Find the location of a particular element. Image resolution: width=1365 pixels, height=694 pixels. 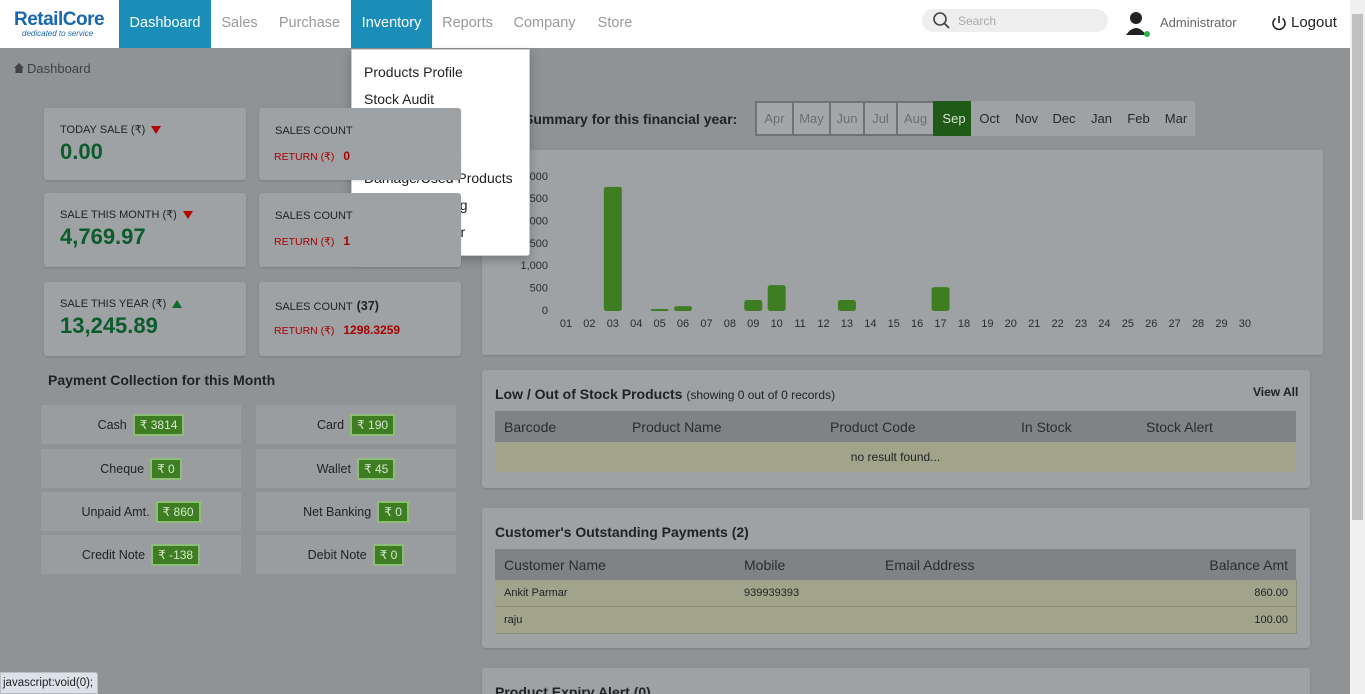

stat-label: SALE THIS YEAR (₹) is located at coordinates (113, 304).